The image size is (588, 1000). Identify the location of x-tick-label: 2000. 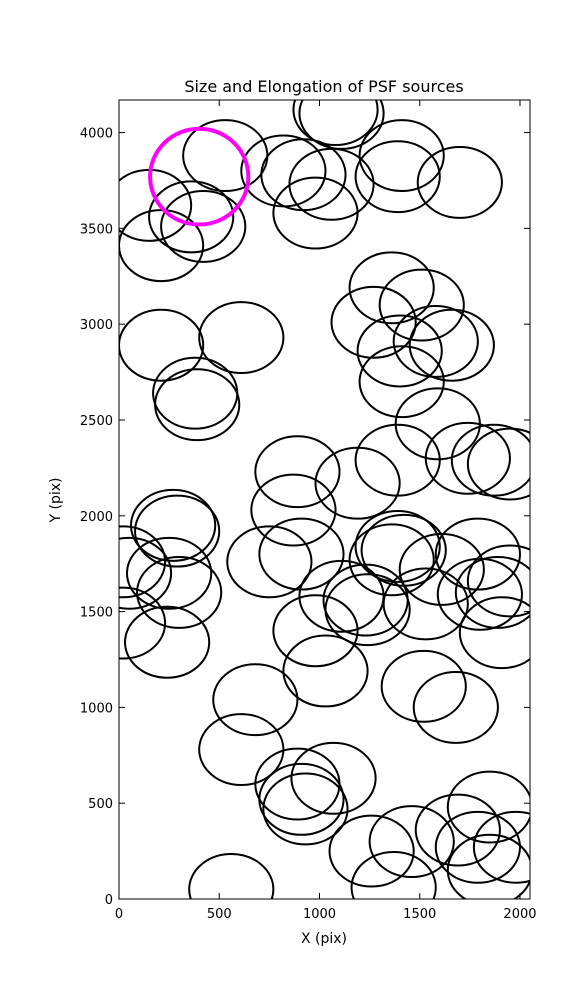
(519, 914).